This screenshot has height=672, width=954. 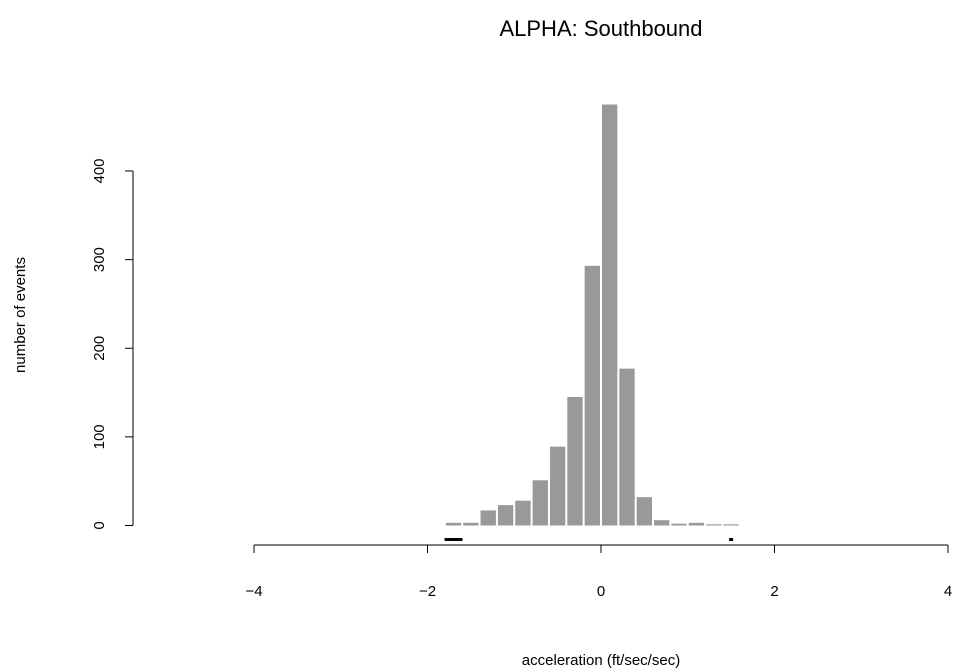 What do you see at coordinates (253, 591) in the screenshot?
I see `x-tick-label: −4` at bounding box center [253, 591].